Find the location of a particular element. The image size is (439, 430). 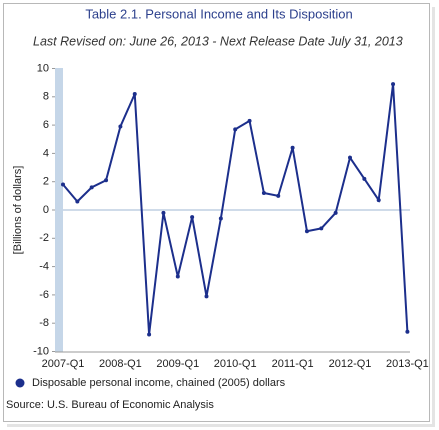

x-tick-label: 2007-Q1 is located at coordinates (63, 364).